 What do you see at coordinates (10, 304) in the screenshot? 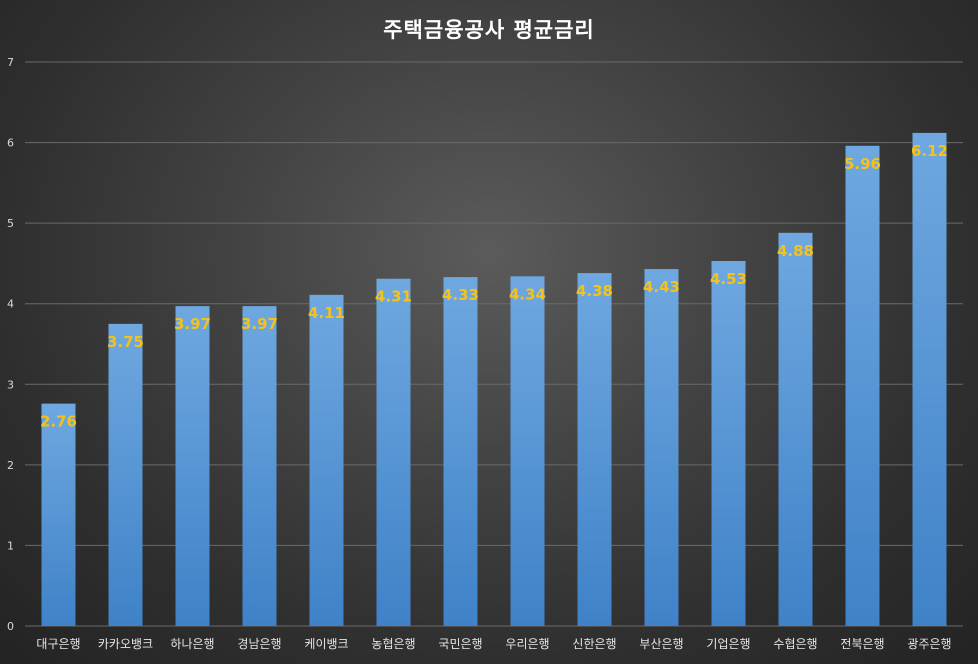
I see `y-tick-label: 4` at bounding box center [10, 304].